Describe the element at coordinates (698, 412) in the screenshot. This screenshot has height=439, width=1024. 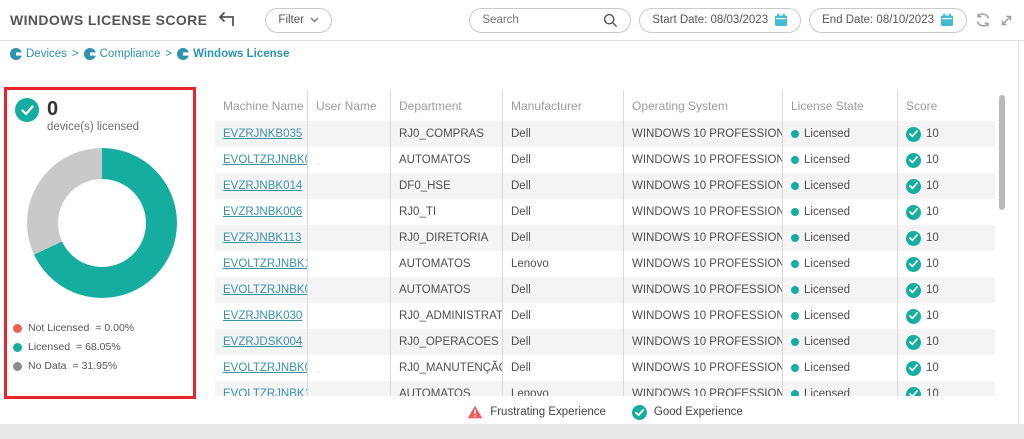
I see `good-experience-label: Good Experience` at that location.